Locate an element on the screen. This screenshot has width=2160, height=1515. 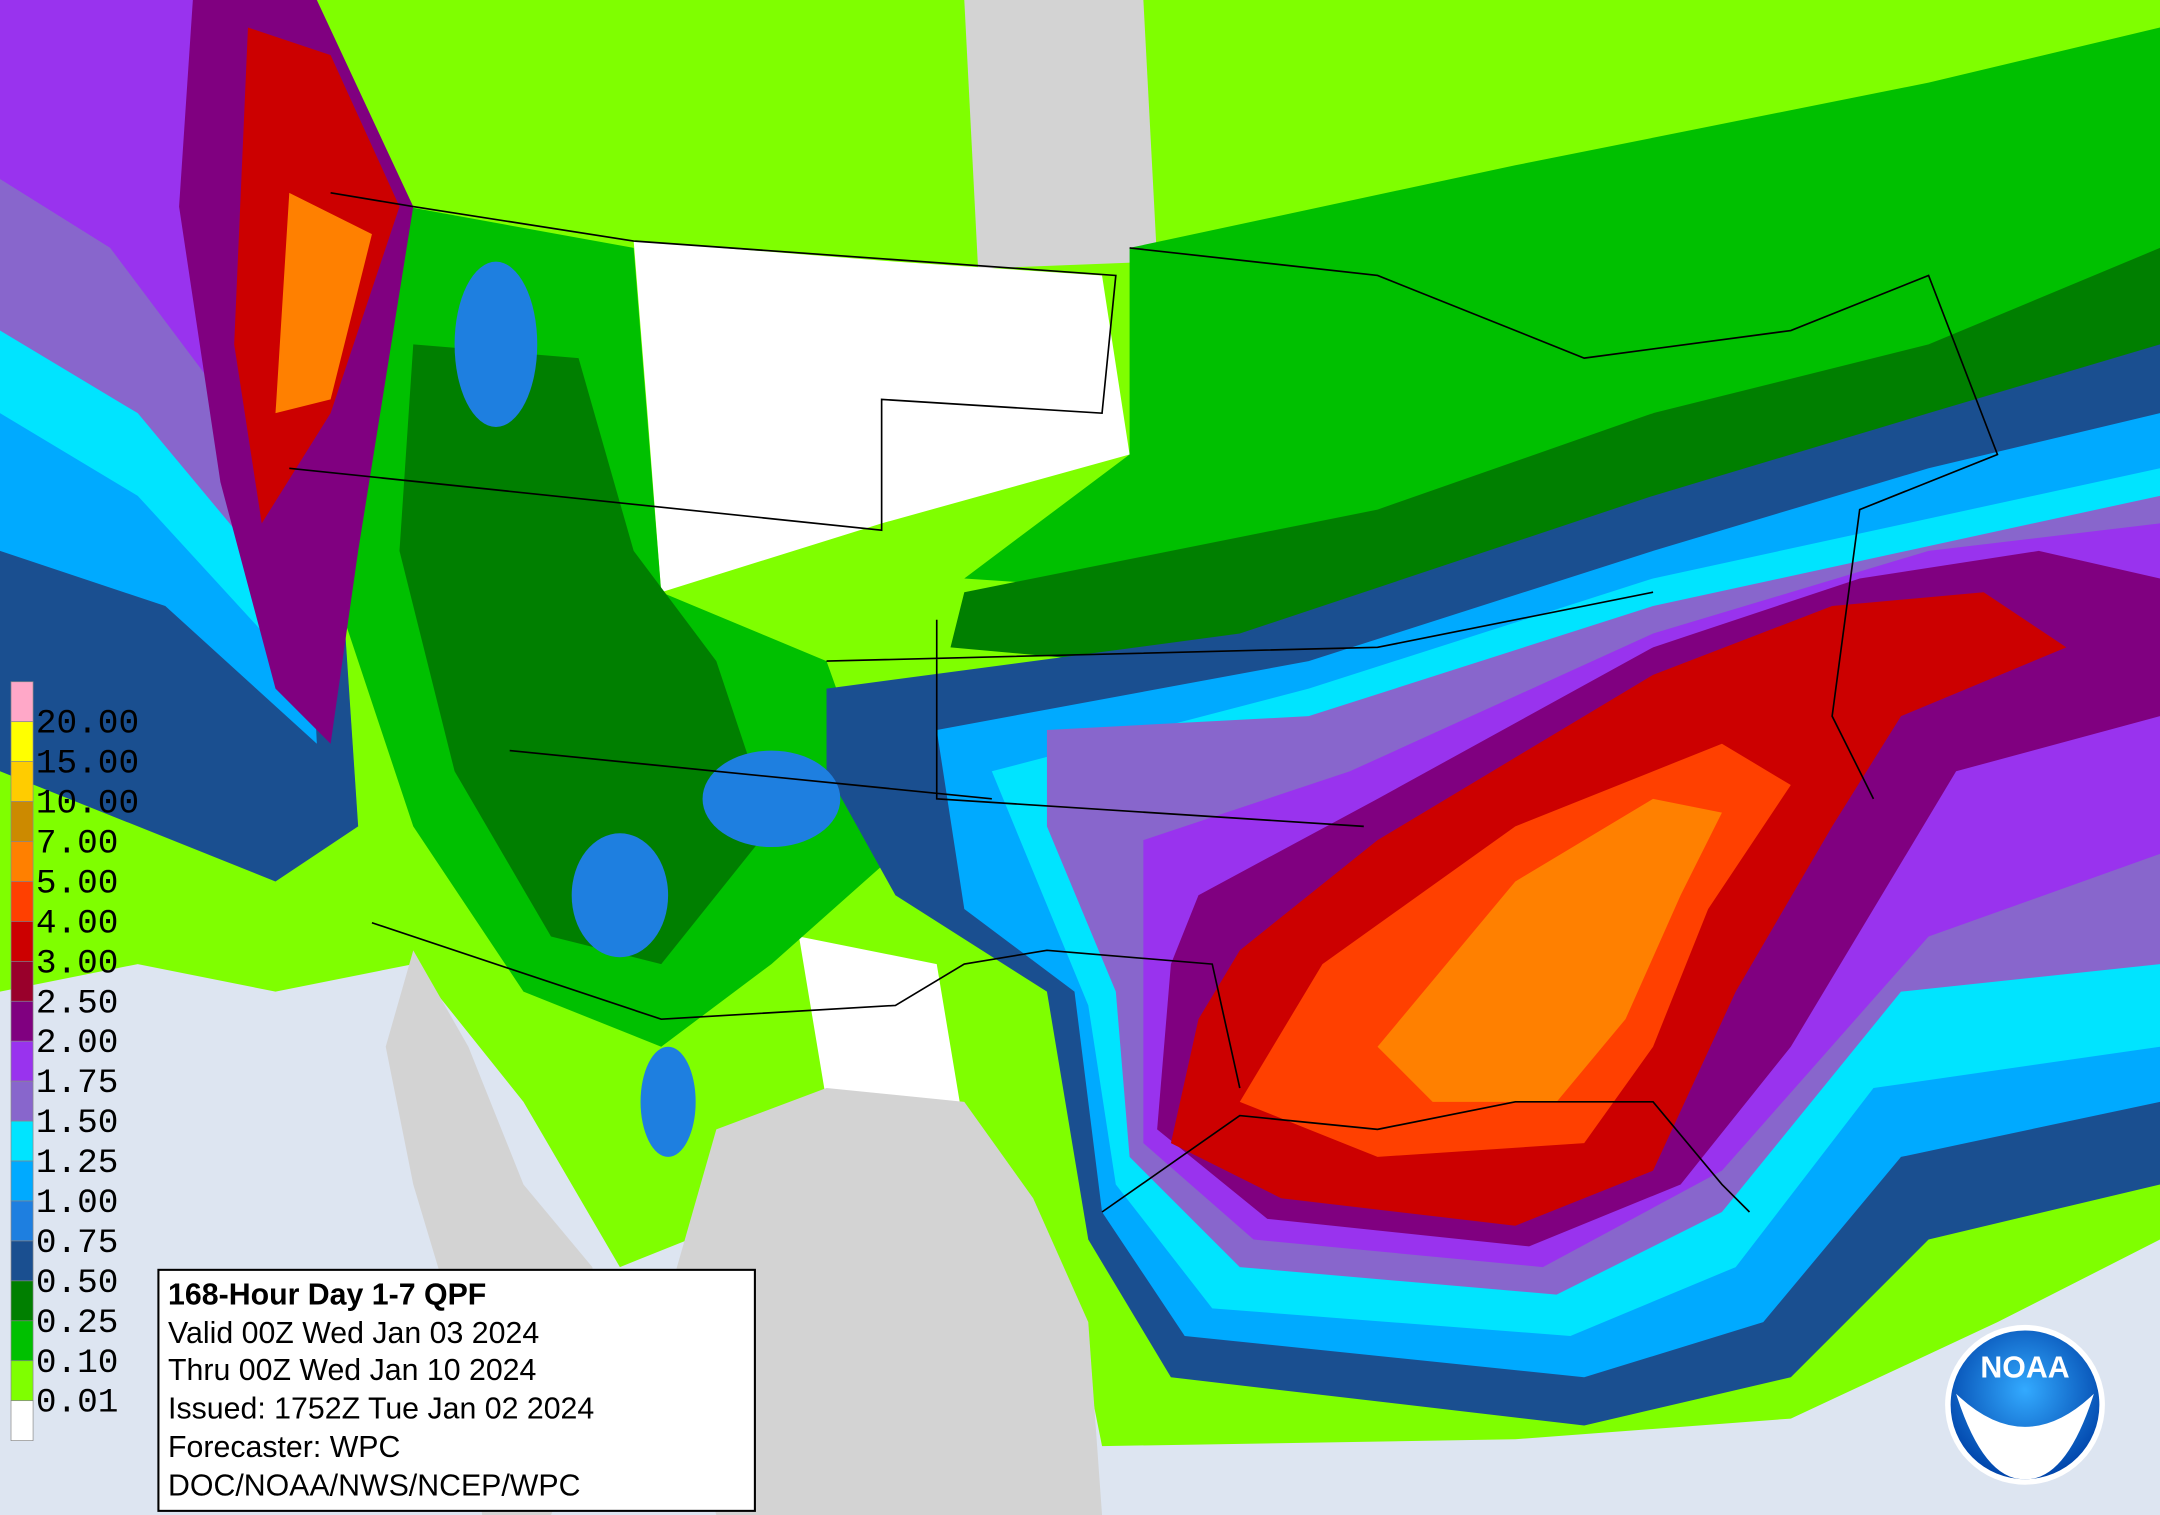
noaa-logo: NOAA is located at coordinates (2025, 1404).